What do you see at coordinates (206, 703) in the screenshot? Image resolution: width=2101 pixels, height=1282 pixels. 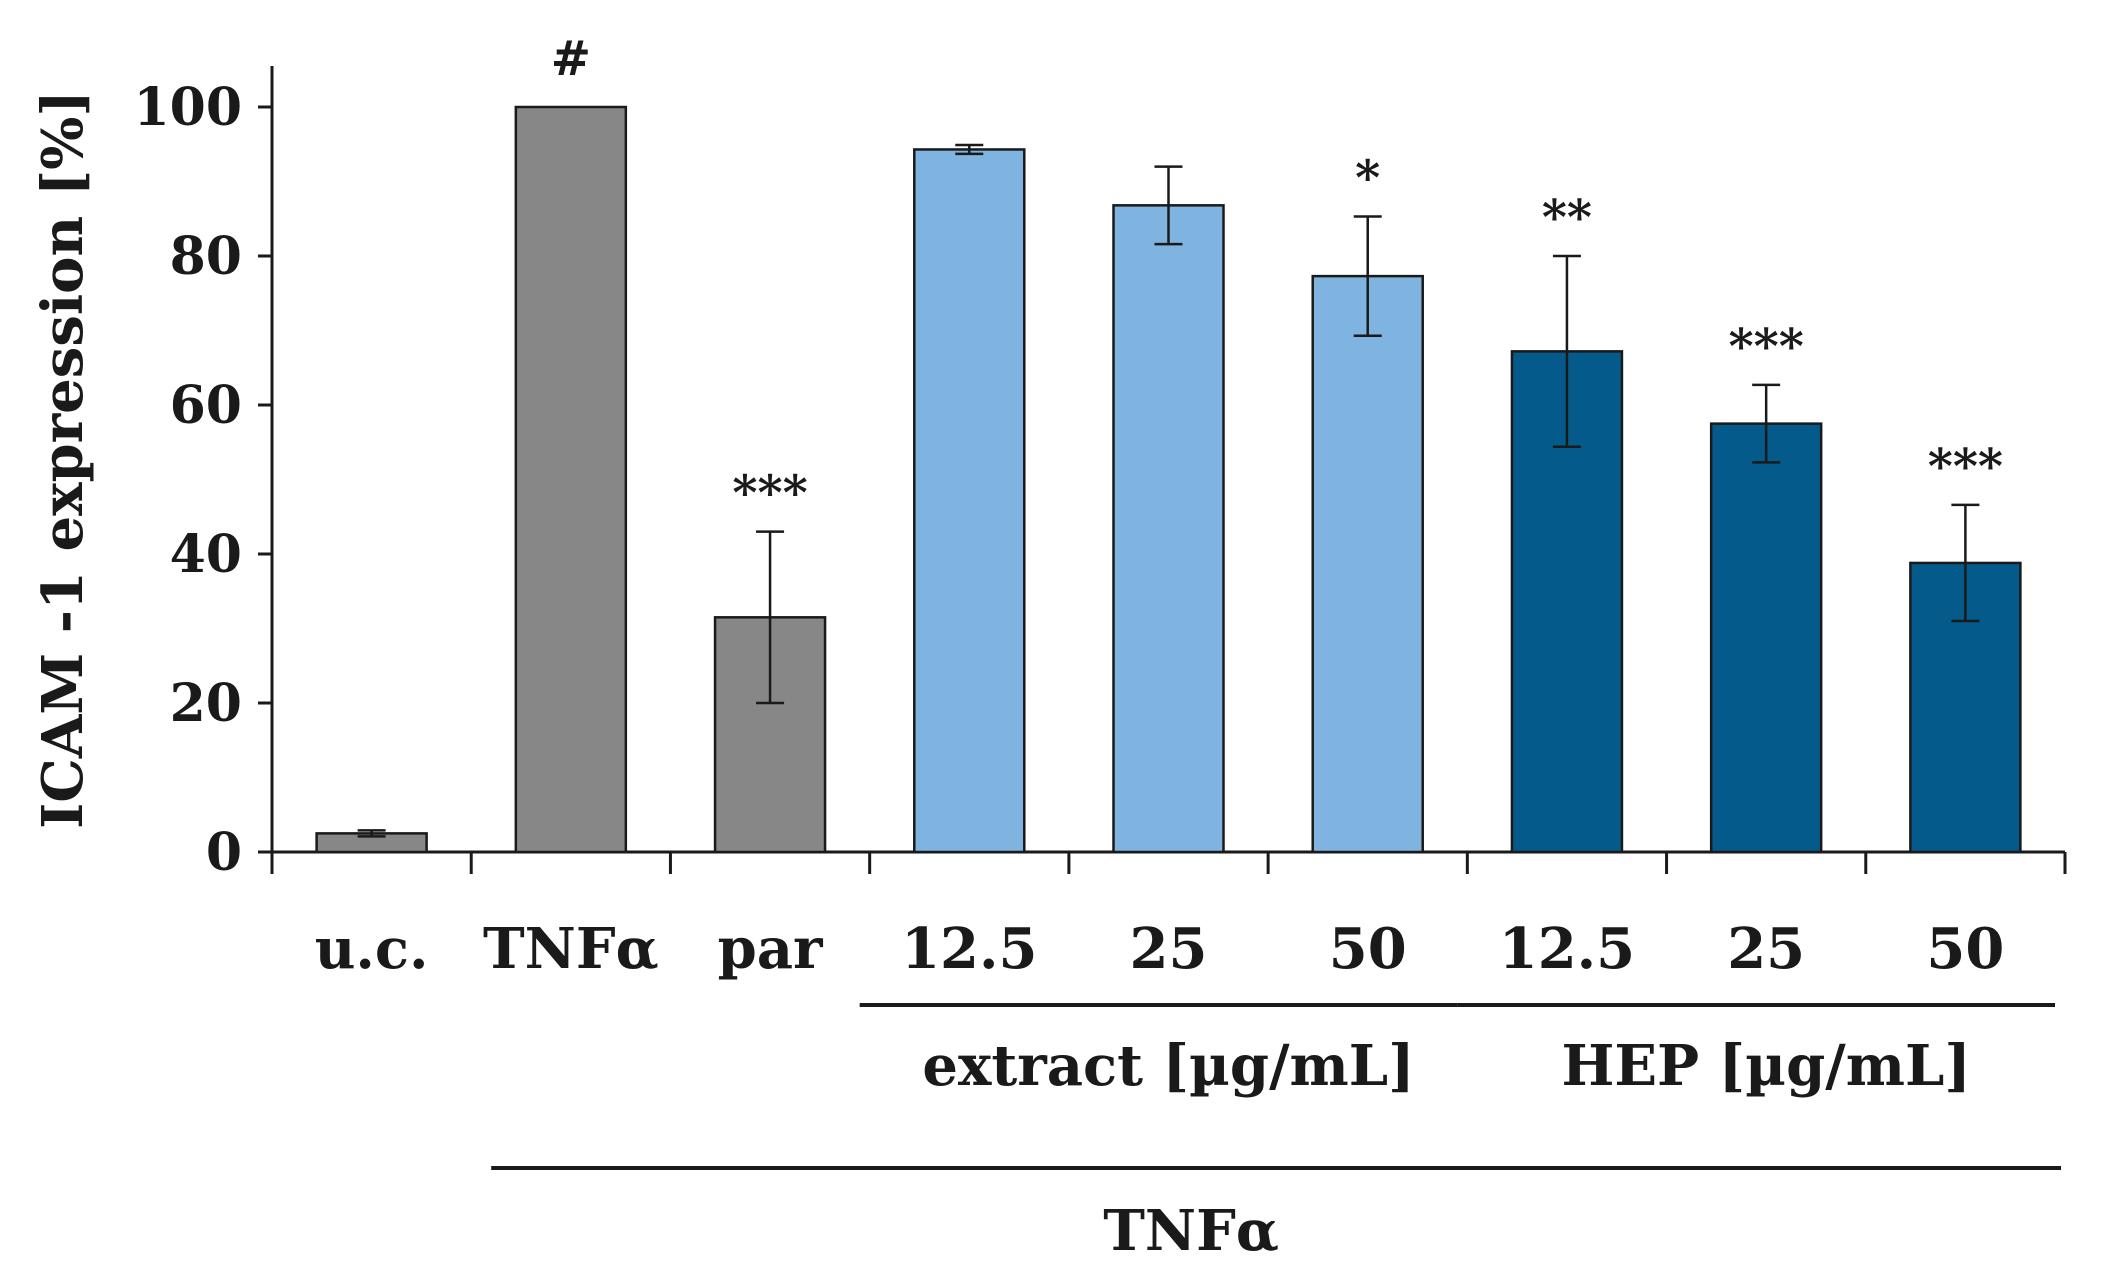 I see `y-tick-label: 20` at bounding box center [206, 703].